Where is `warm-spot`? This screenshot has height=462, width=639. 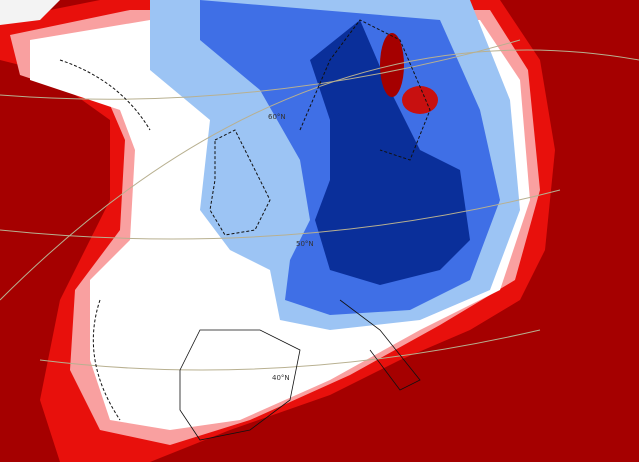
warm-spot is located at coordinates (420, 100).